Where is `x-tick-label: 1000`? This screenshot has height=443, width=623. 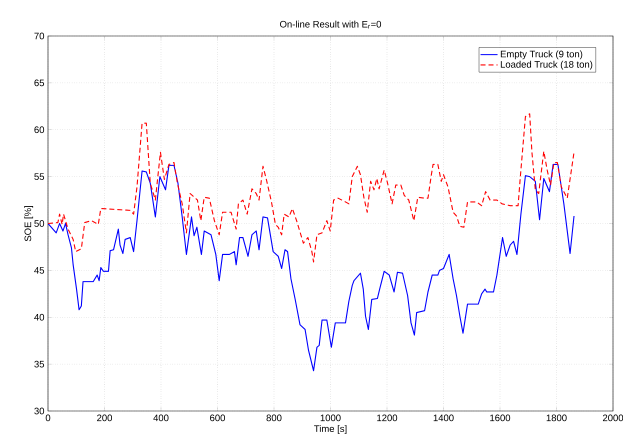 x-tick-label: 1000 is located at coordinates (330, 418).